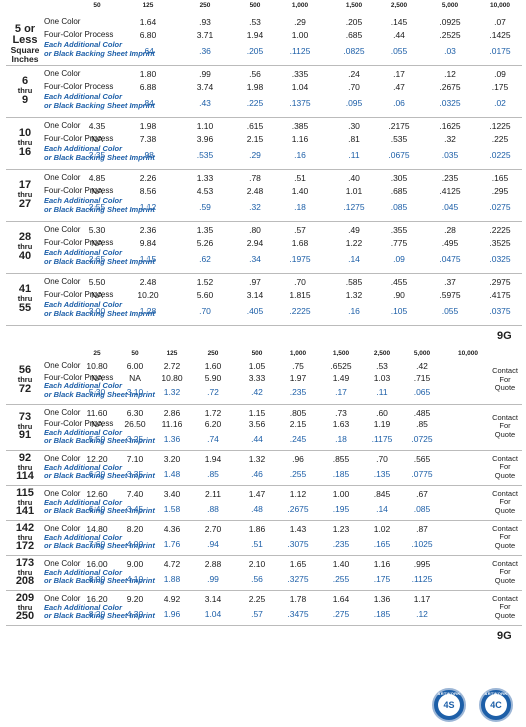 The image size is (526, 727). Describe the element at coordinates (25, 255) in the screenshot. I see `range-end: 40` at that location.